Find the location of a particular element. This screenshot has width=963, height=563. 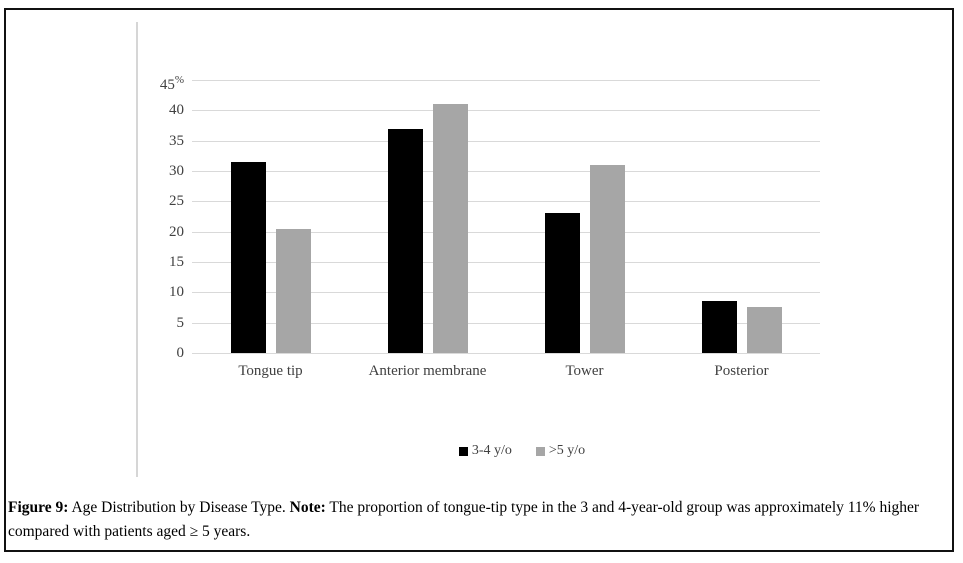

legend-label: 3-4 y/o is located at coordinates (491, 450).